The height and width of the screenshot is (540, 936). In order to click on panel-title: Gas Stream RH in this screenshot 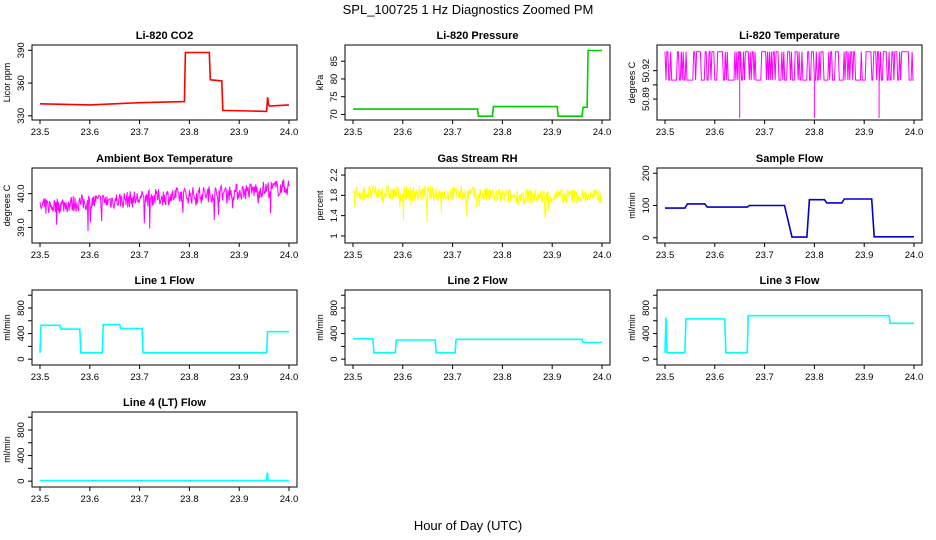, I will do `click(477, 159)`.